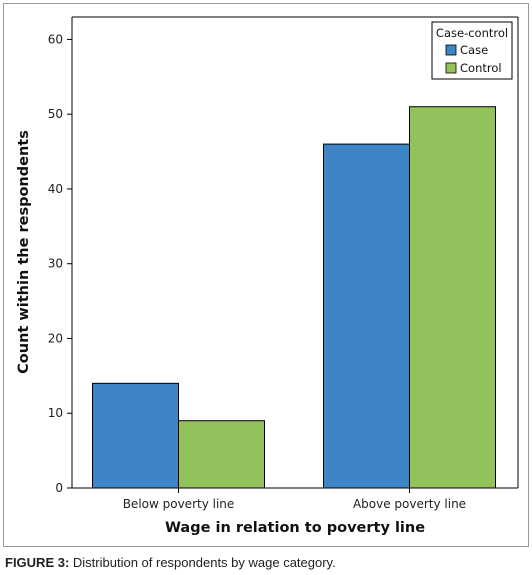 The width and height of the screenshot is (532, 575). What do you see at coordinates (24, 252) in the screenshot?
I see `y-axis-title: Count within the respondents` at bounding box center [24, 252].